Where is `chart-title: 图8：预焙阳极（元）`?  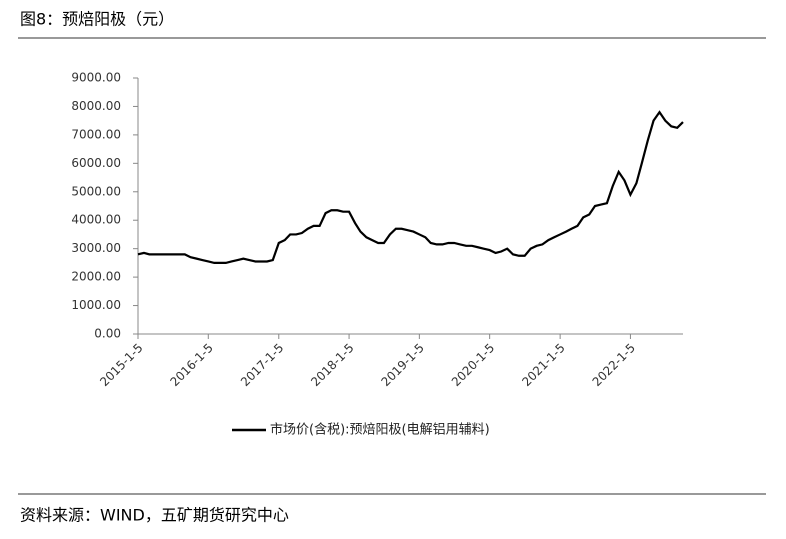
chart-title: 图8：预焙阳极（元） is located at coordinates (97, 19).